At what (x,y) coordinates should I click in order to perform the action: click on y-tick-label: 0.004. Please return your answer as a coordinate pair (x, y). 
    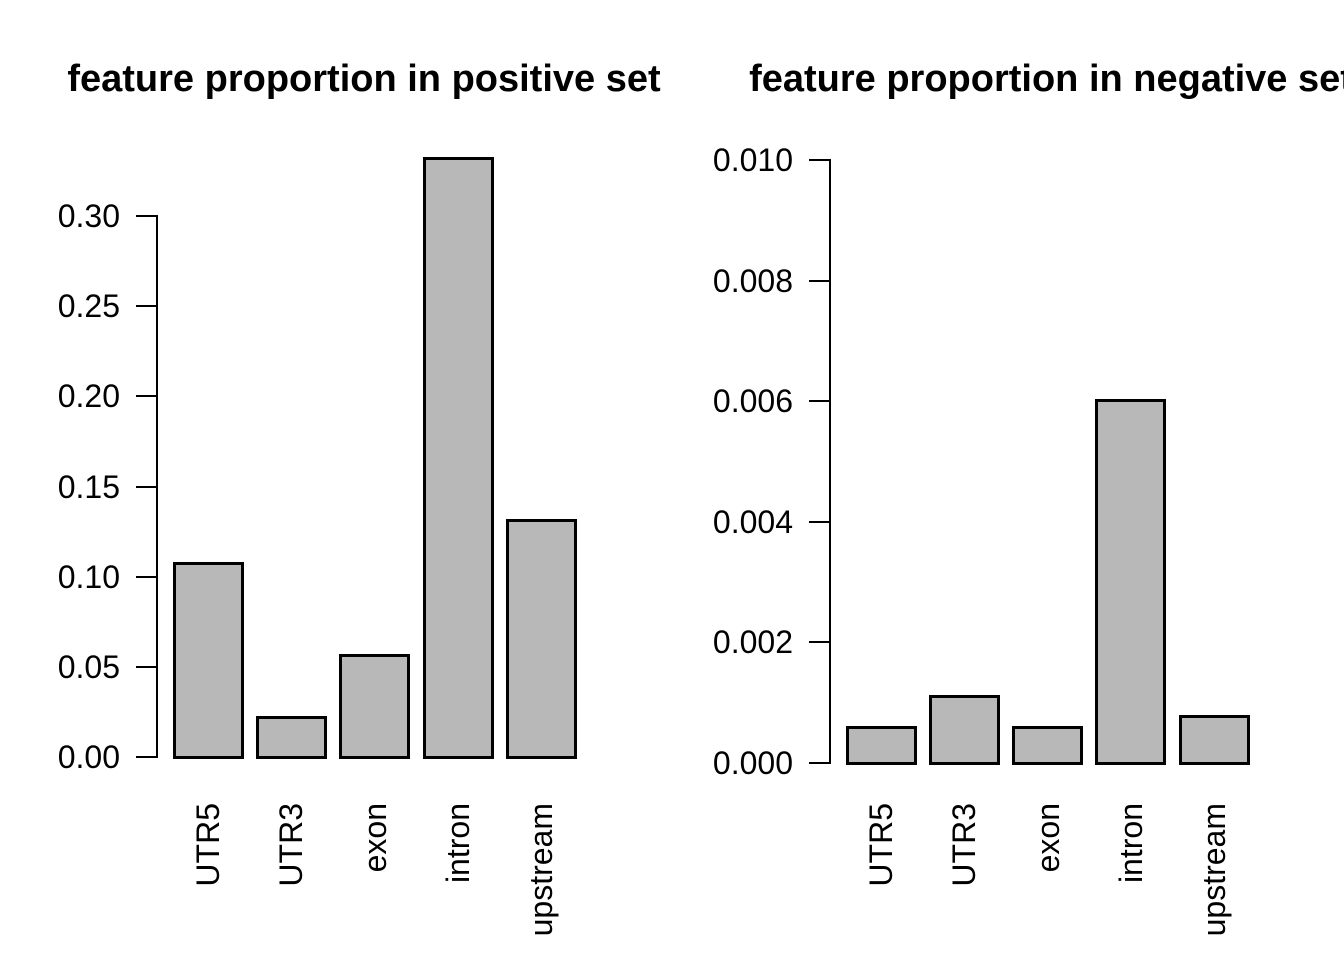
    Looking at the image, I should click on (752, 521).